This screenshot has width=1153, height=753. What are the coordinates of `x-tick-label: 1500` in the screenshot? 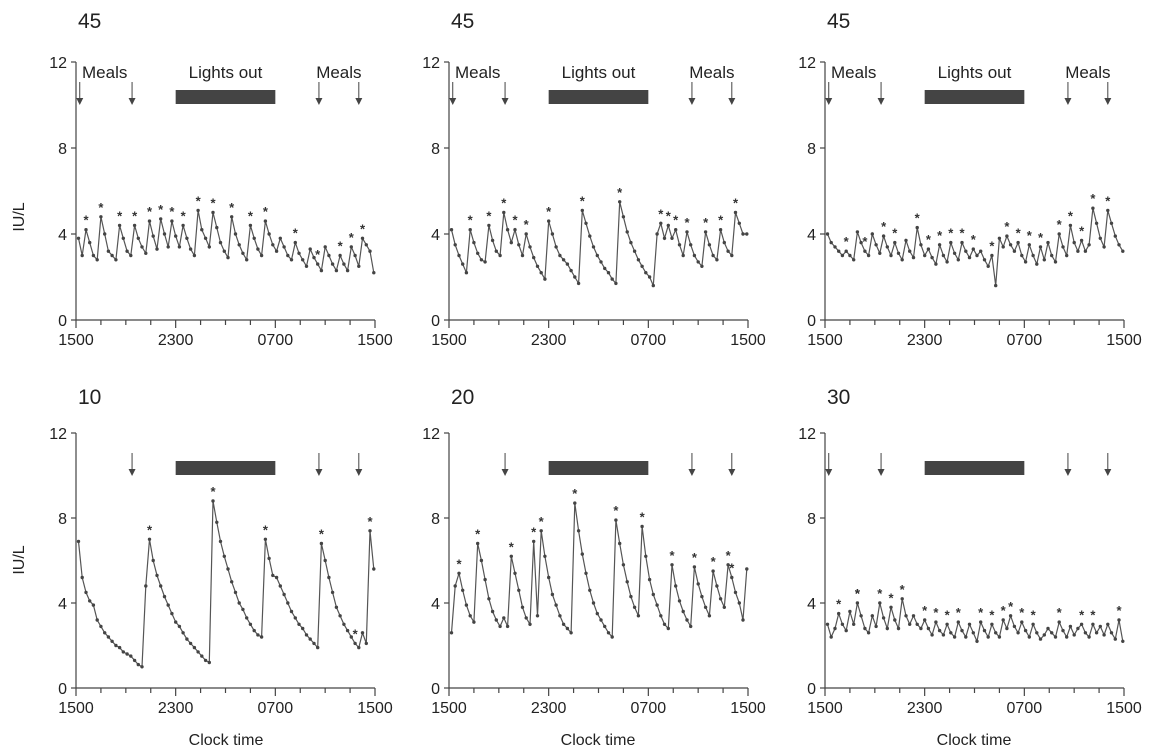 It's located at (748, 708).